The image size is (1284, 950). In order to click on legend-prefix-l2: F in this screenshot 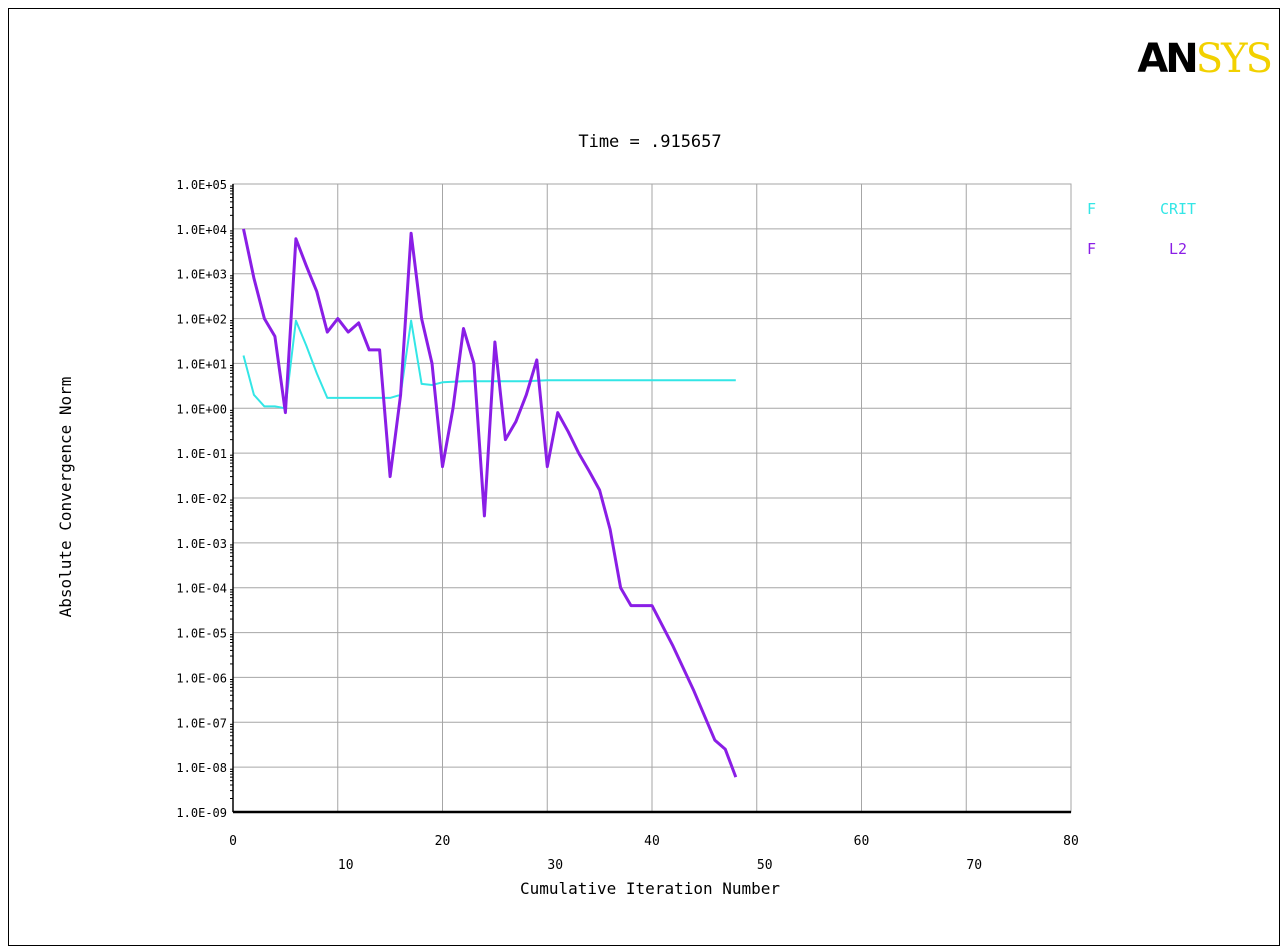, I will do `click(1091, 249)`.